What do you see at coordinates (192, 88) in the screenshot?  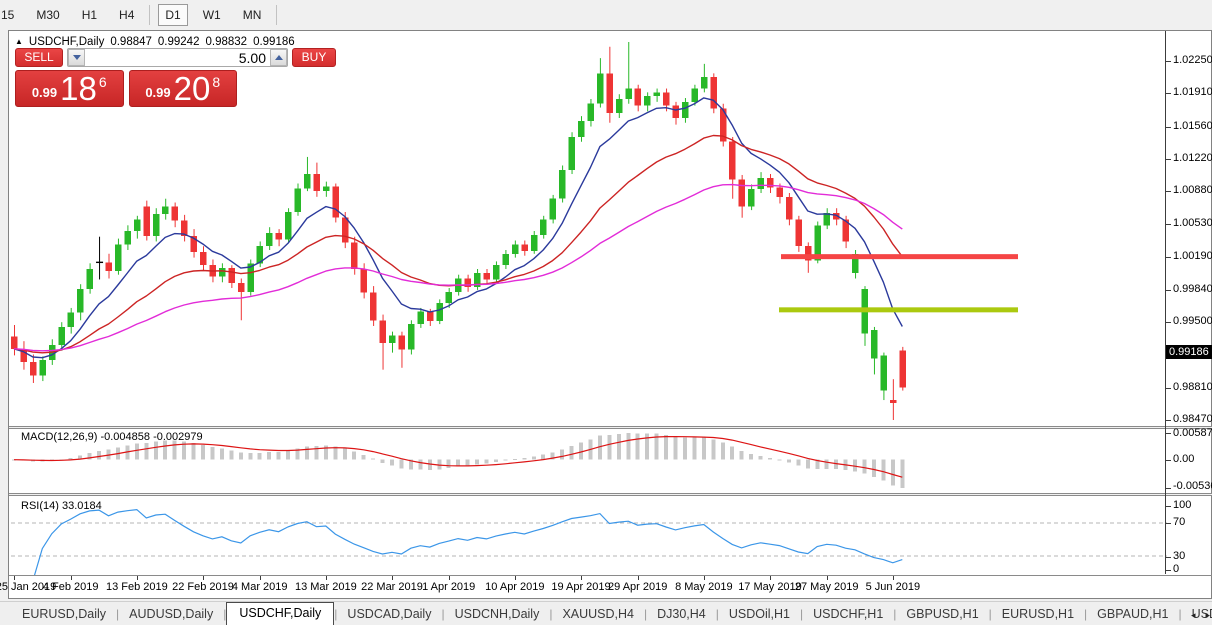 I see `buy-price-pips: 20` at bounding box center [192, 88].